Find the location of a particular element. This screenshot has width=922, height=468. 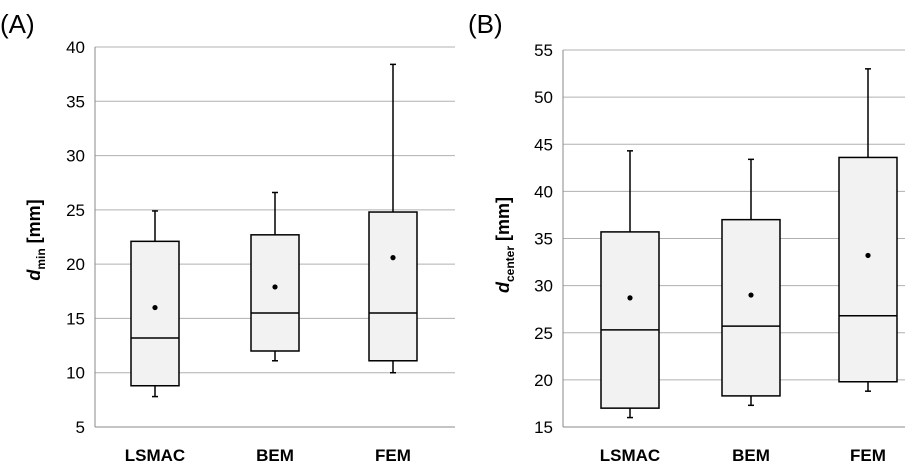

panel-b-y-label-sub: center is located at coordinates (510, 264).